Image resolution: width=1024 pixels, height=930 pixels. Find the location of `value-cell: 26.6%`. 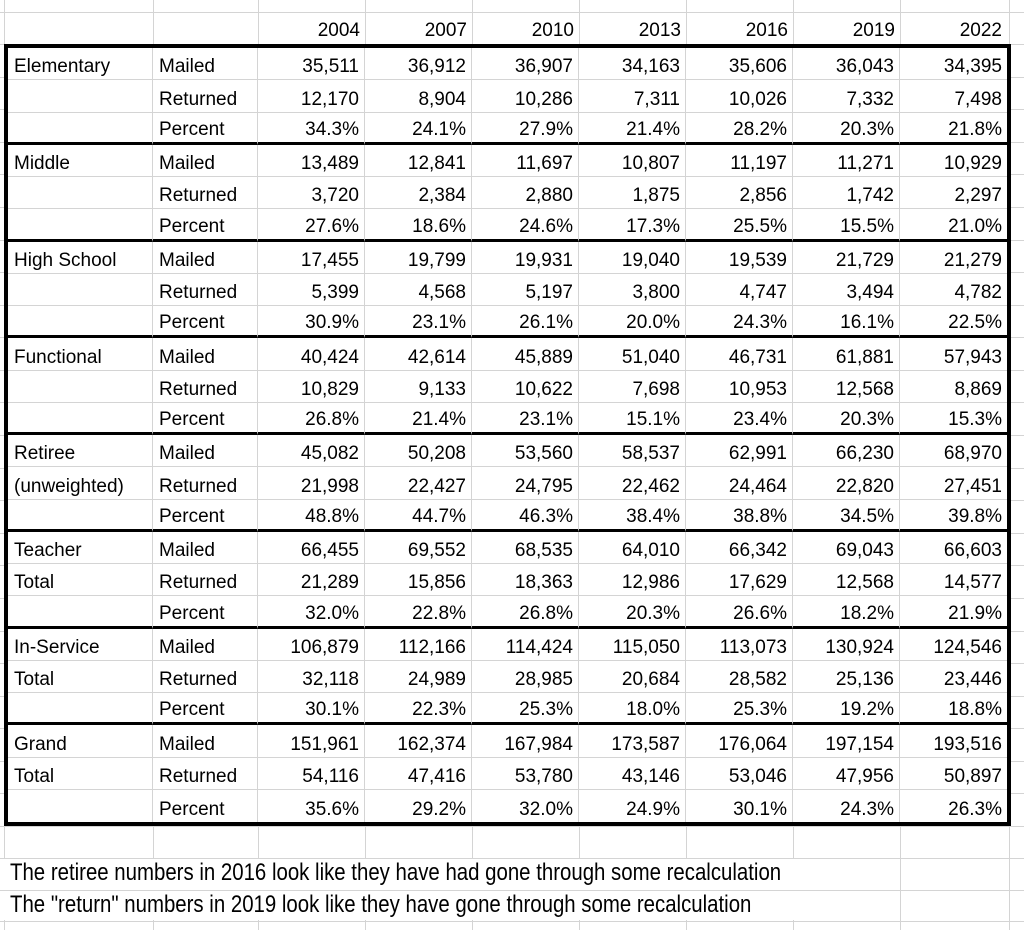

value-cell: 26.6% is located at coordinates (739, 612).